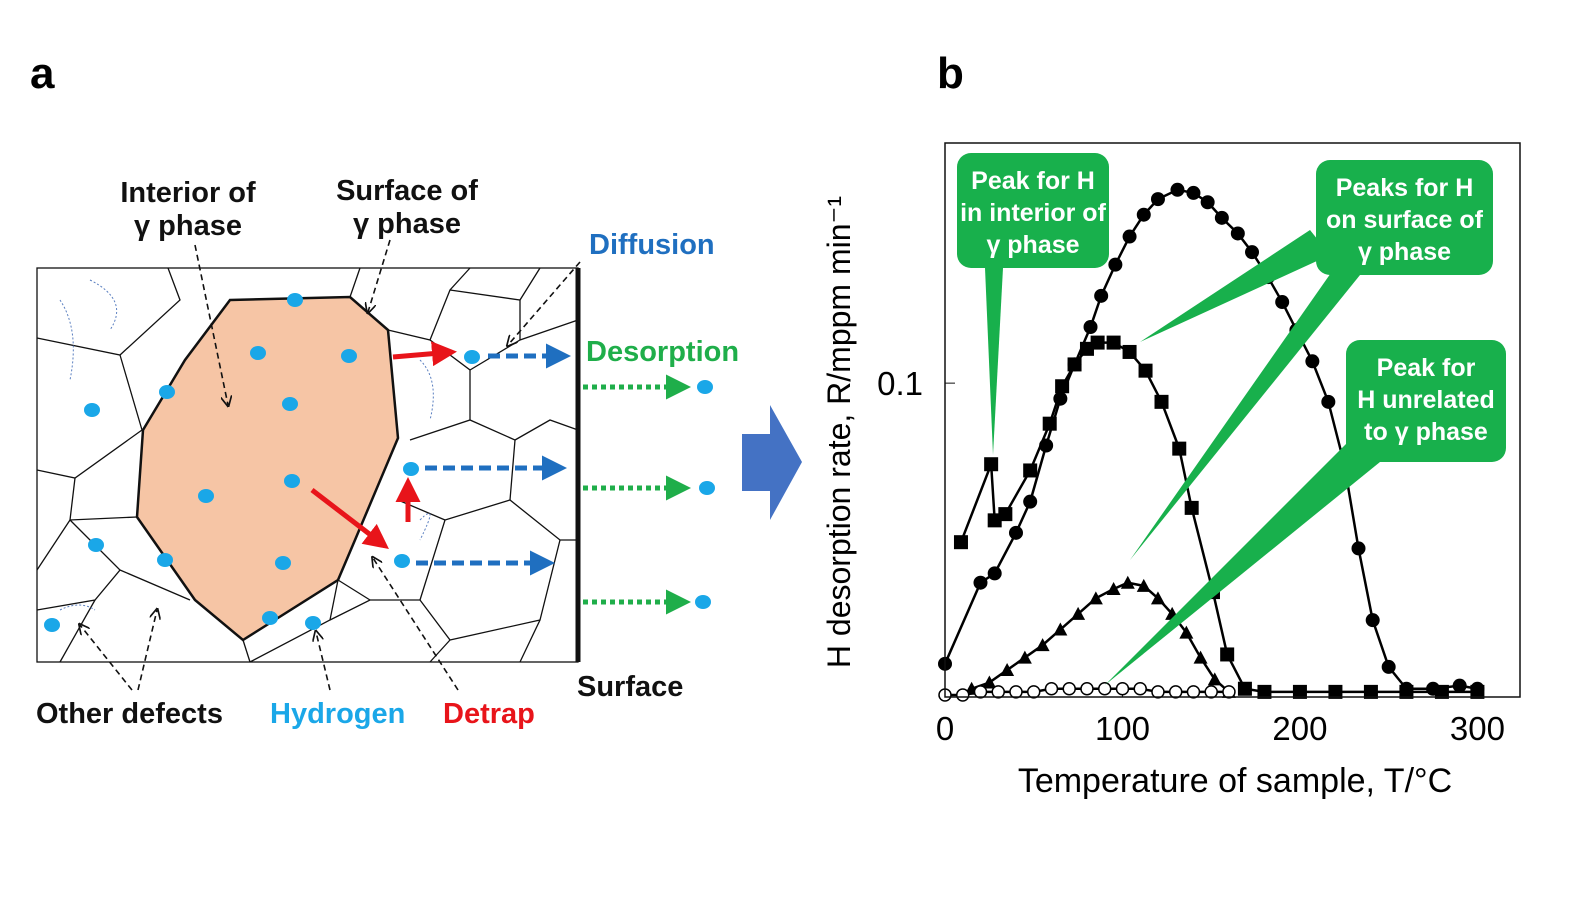 This screenshot has width=1585, height=921. I want to click on y-tick-label: 0.1, so click(900, 383).